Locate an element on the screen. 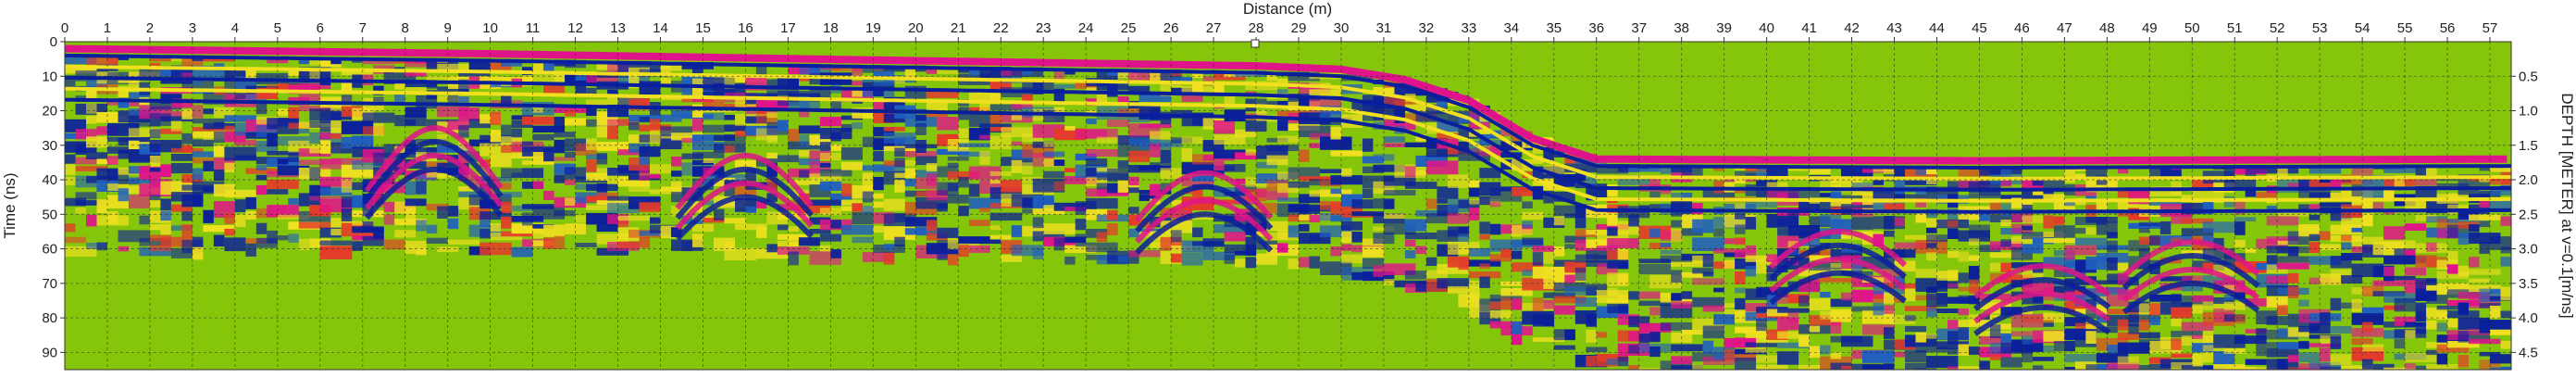 This screenshot has width=2576, height=378. cursor-marker is located at coordinates (1255, 43).